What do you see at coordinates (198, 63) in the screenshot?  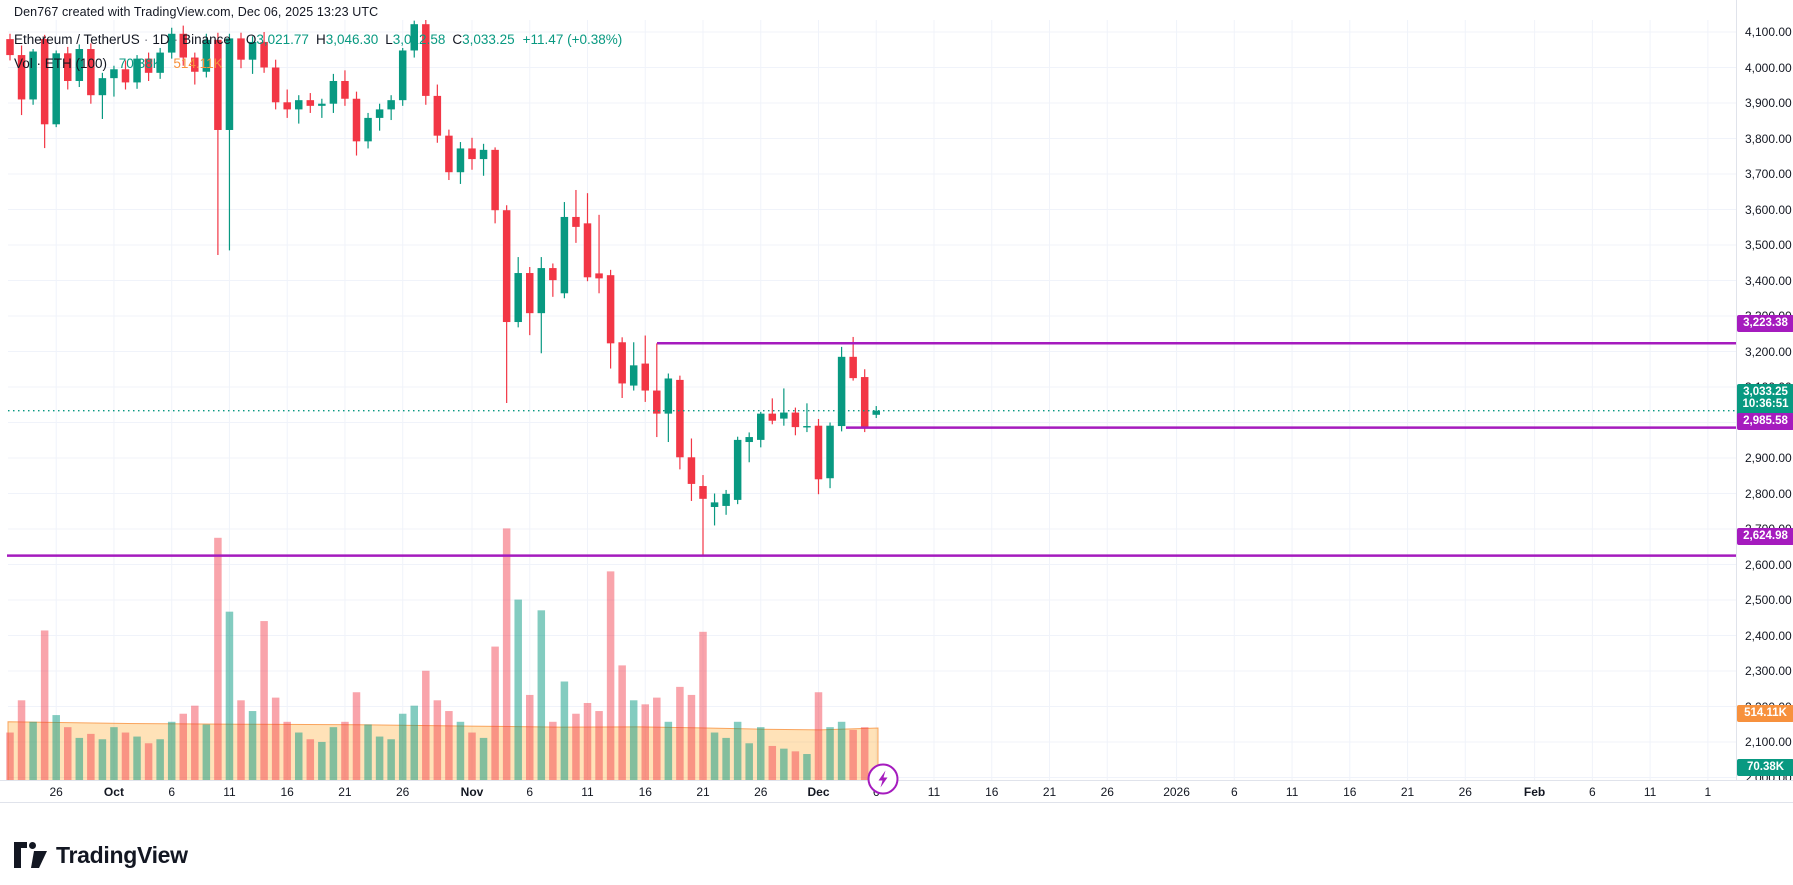 I see `volume-ma-value: 514.11K` at bounding box center [198, 63].